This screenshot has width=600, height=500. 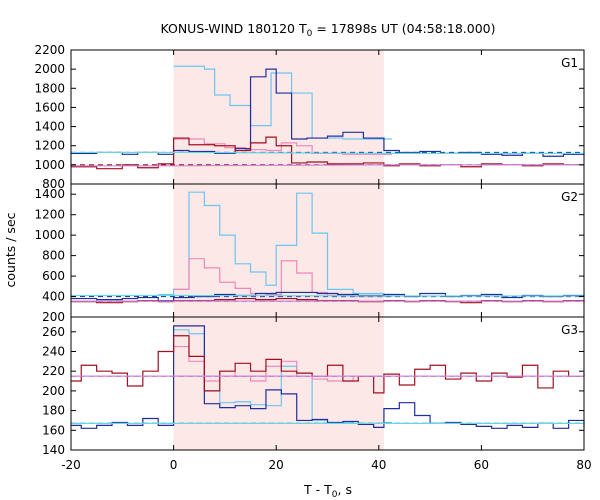 I want to click on x-tick-label: -20, so click(x=71, y=465).